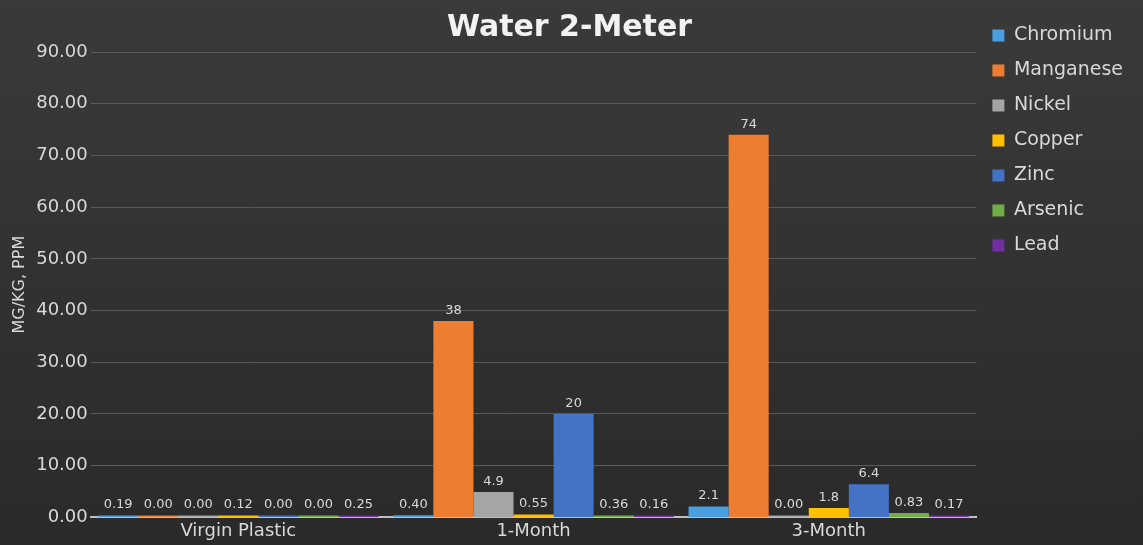 Image resolution: width=1143 pixels, height=545 pixels. What do you see at coordinates (869, 473) in the screenshot?
I see `data-label: 6.4` at bounding box center [869, 473].